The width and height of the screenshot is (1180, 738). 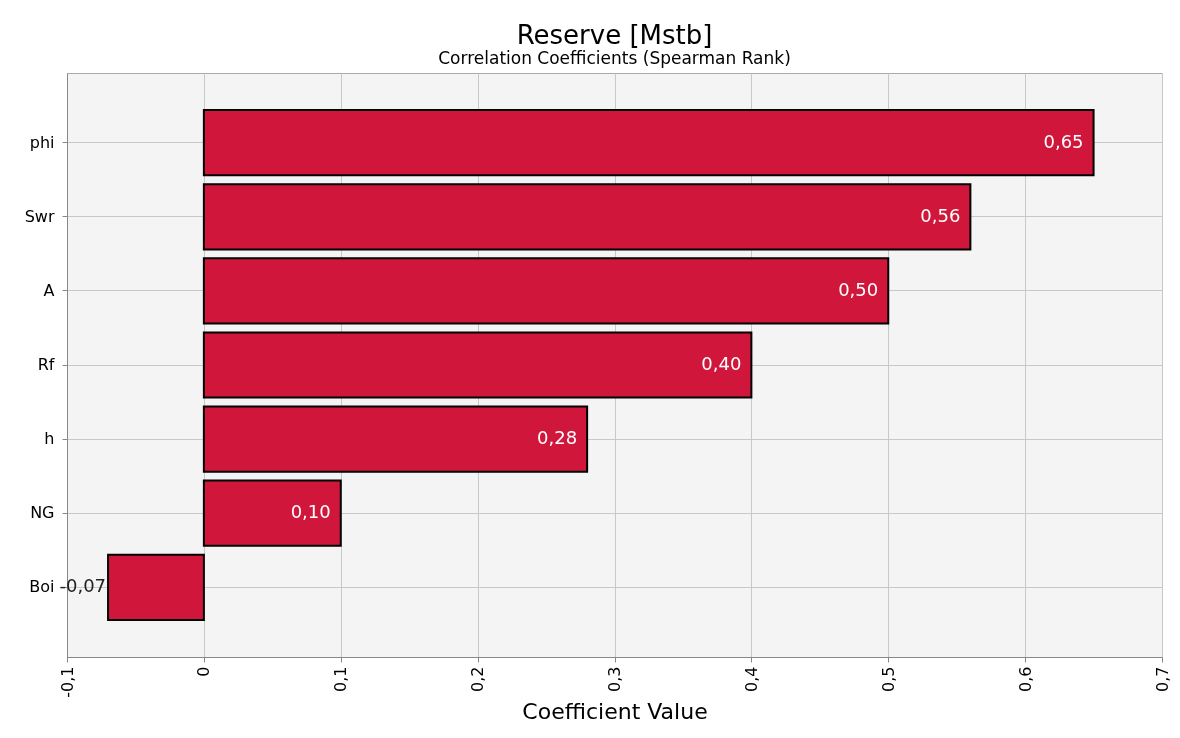 What do you see at coordinates (721, 363) in the screenshot?
I see `data-label: 0,40` at bounding box center [721, 363].